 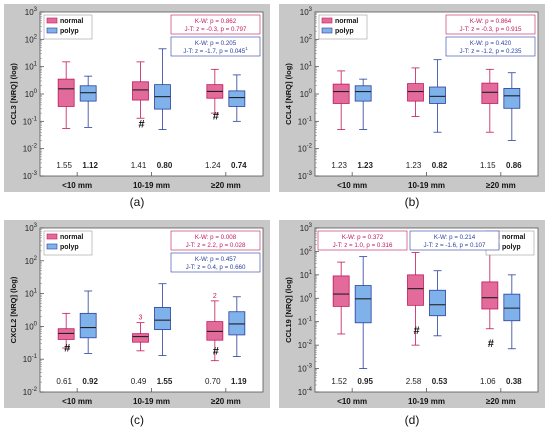 What do you see at coordinates (239, 165) in the screenshot?
I see `median-value-label: 0.74` at bounding box center [239, 165].